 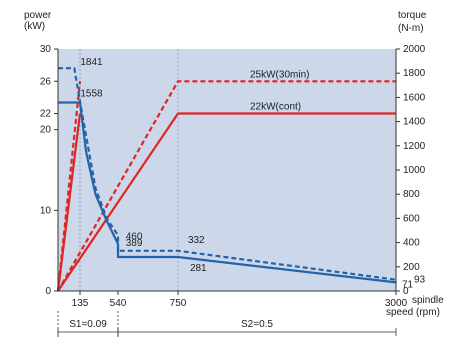 What do you see at coordinates (46, 49) in the screenshot?
I see `left-axis-tick-label: 30` at bounding box center [46, 49].